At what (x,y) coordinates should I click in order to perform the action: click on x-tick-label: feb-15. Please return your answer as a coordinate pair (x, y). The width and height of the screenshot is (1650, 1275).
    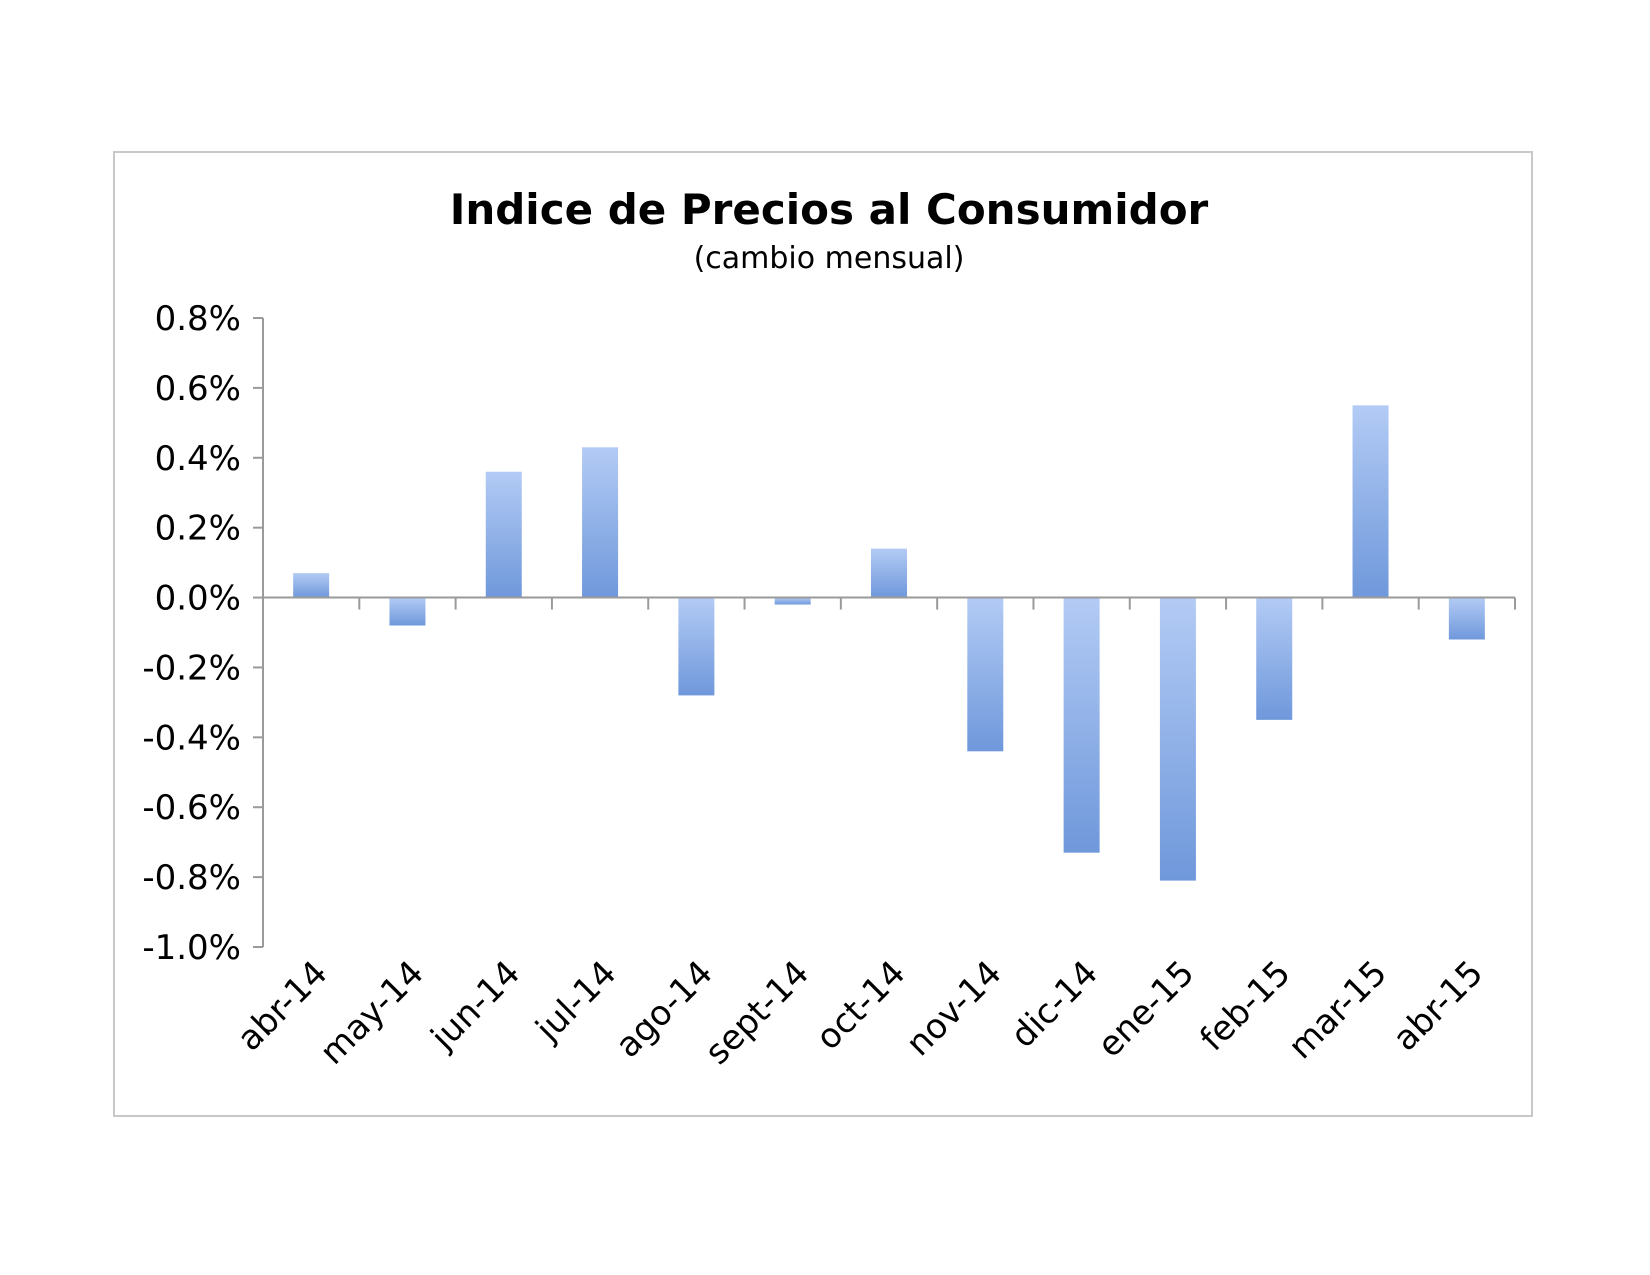
    Looking at the image, I should click on (1246, 1006).